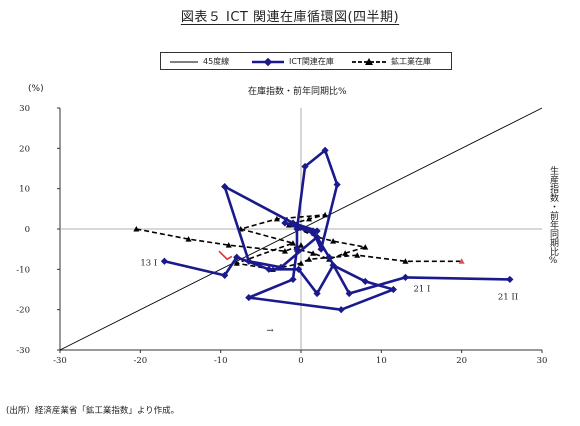  What do you see at coordinates (221, 361) in the screenshot?
I see `x-tick-label: -10` at bounding box center [221, 361].